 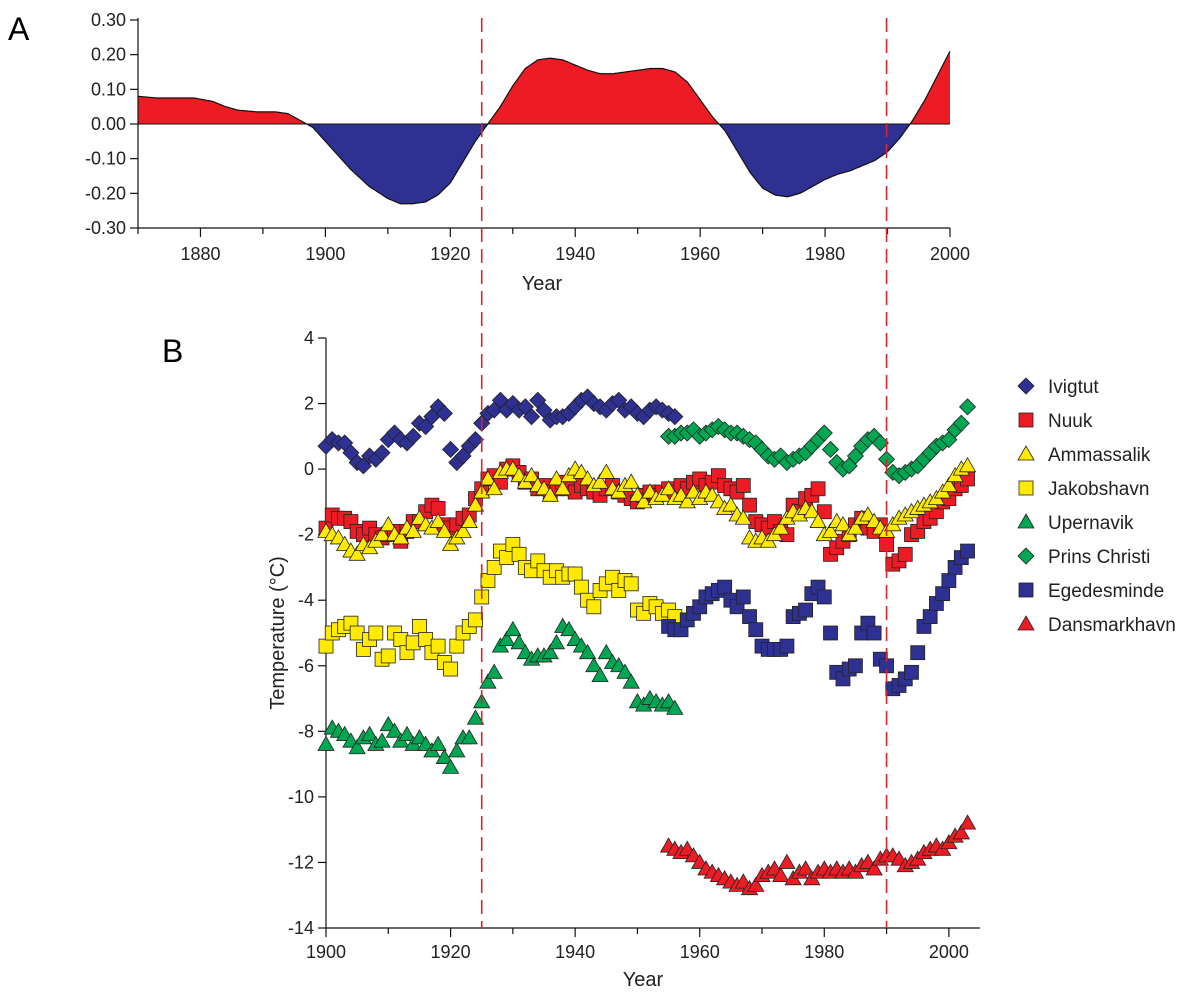 What do you see at coordinates (108, 20) in the screenshot?
I see `y-tick-label-a: 0.30` at bounding box center [108, 20].